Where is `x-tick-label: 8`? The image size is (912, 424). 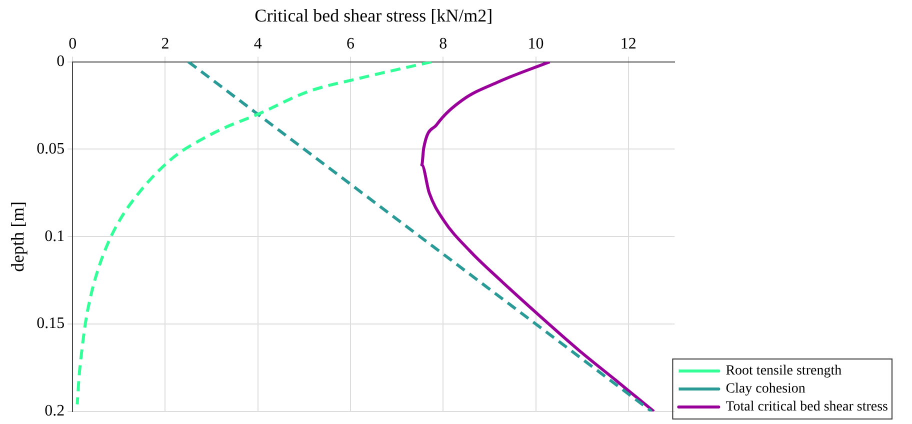 x-tick-label: 8 is located at coordinates (443, 43).